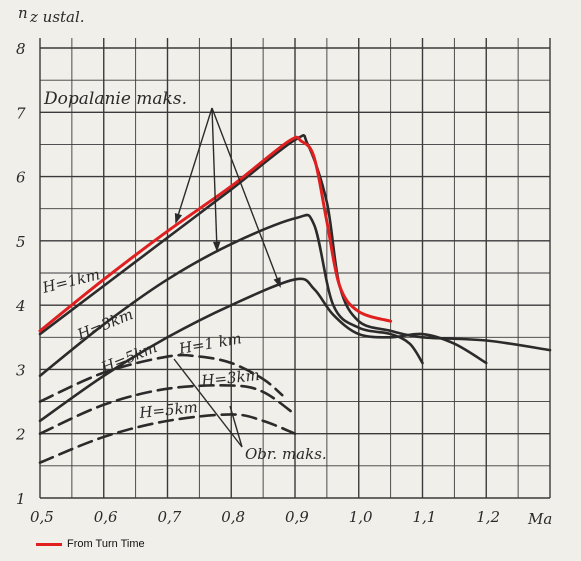 This screenshot has width=581, height=561. I want to click on legend-swatch, so click(49, 544).